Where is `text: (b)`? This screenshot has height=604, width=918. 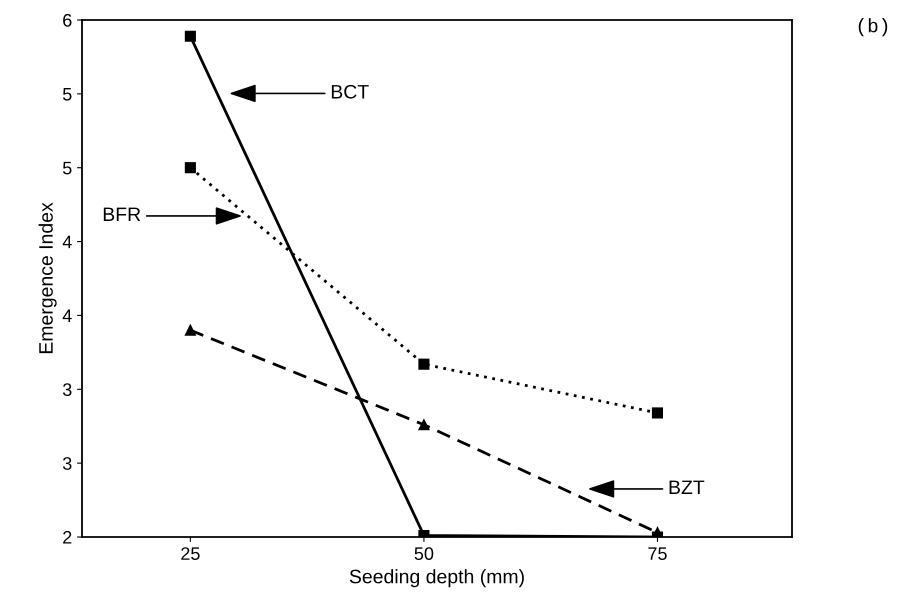
text: (b) is located at coordinates (873, 27).